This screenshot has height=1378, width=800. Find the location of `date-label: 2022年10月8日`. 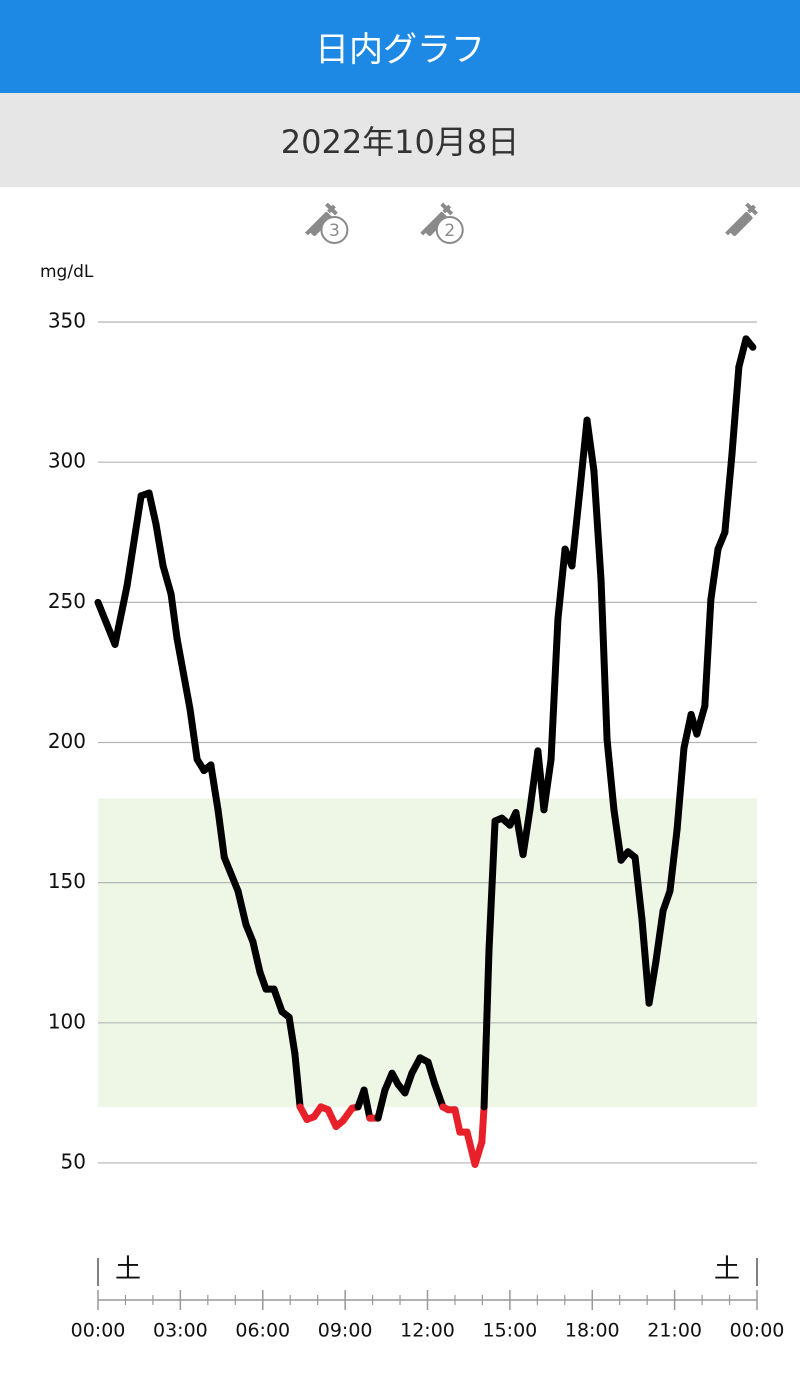

date-label: 2022年10月8日 is located at coordinates (400, 142).